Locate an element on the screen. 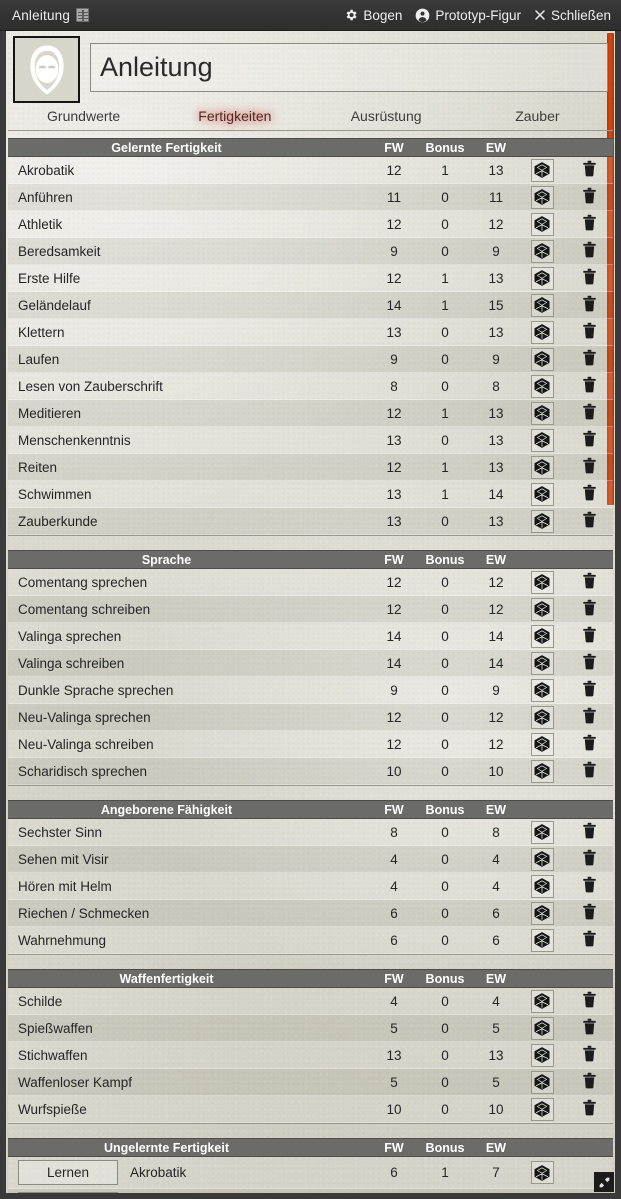  section-header: Sprache FW Bonus EW is located at coordinates (310, 559).